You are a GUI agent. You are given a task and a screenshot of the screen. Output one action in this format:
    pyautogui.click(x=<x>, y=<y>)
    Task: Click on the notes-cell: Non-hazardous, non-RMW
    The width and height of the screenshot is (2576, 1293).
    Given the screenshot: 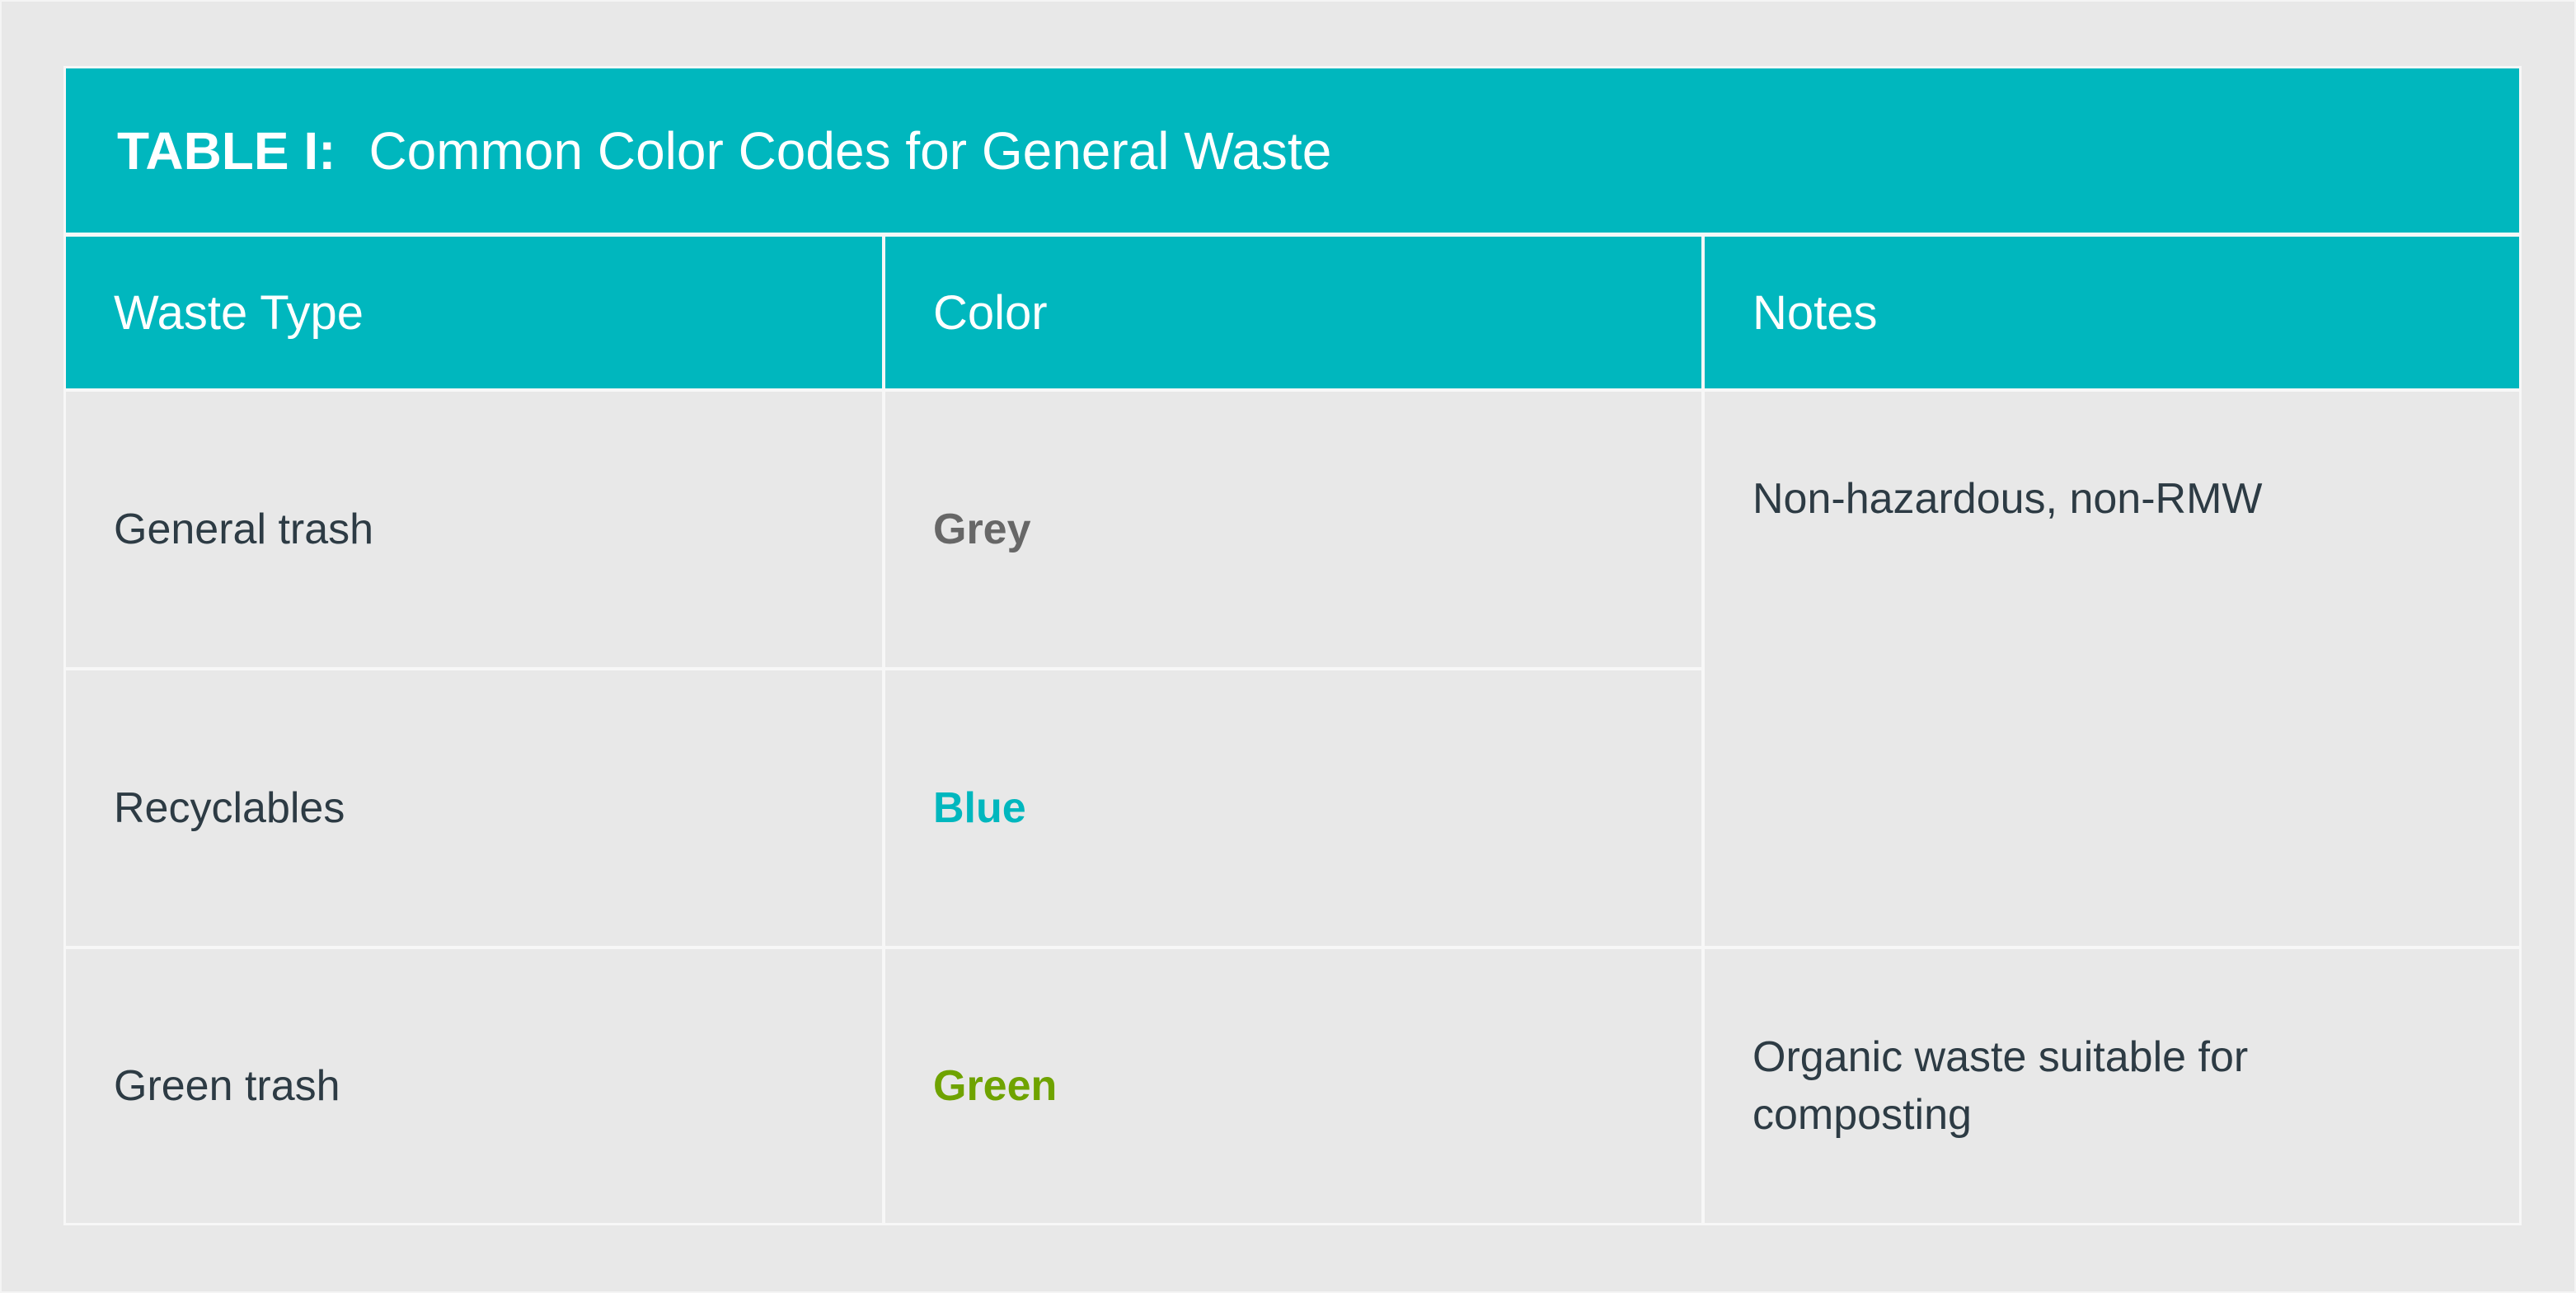 What is the action you would take?
    pyautogui.click(x=2112, y=671)
    